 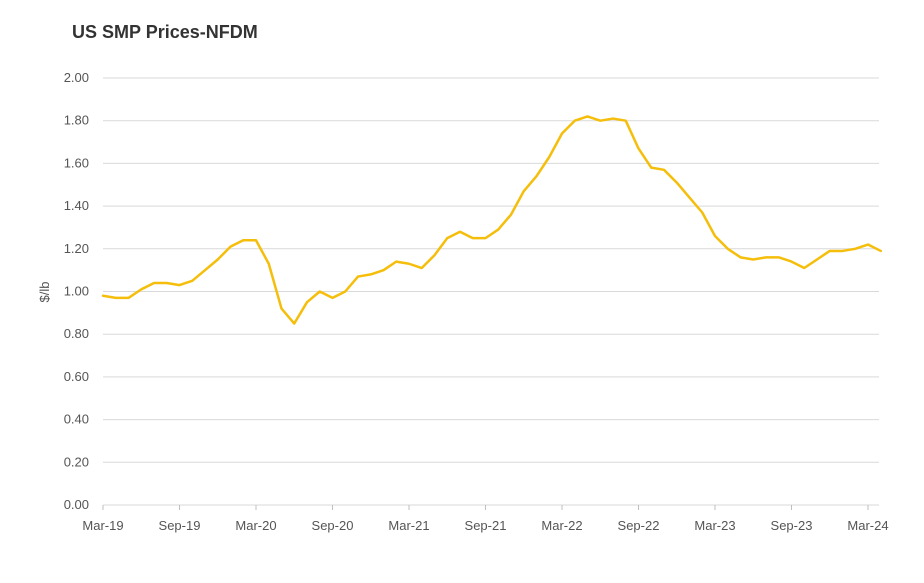 I want to click on y-tick-label: 1.20, so click(x=76, y=248).